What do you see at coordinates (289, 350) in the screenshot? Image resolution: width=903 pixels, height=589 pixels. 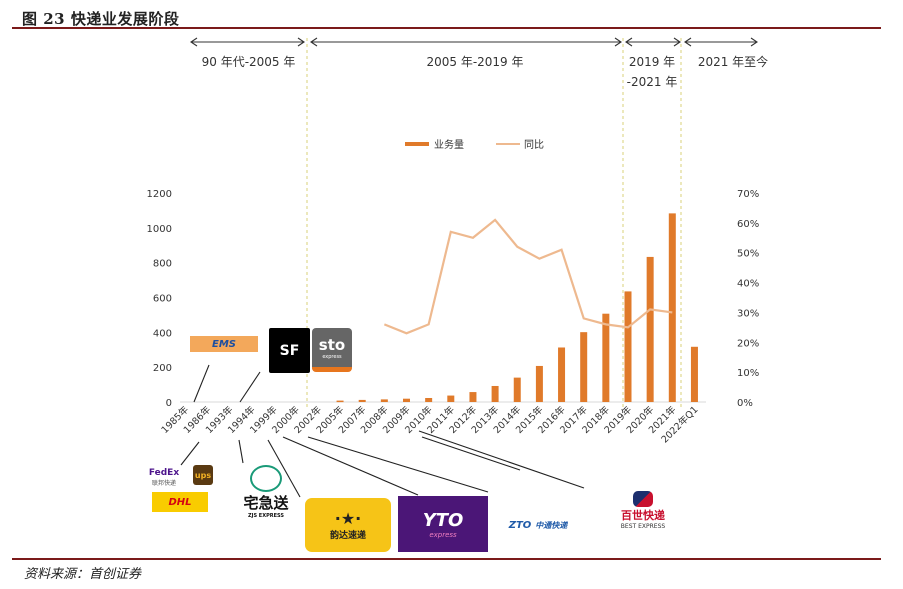 I see `sf-logo: SF` at bounding box center [289, 350].